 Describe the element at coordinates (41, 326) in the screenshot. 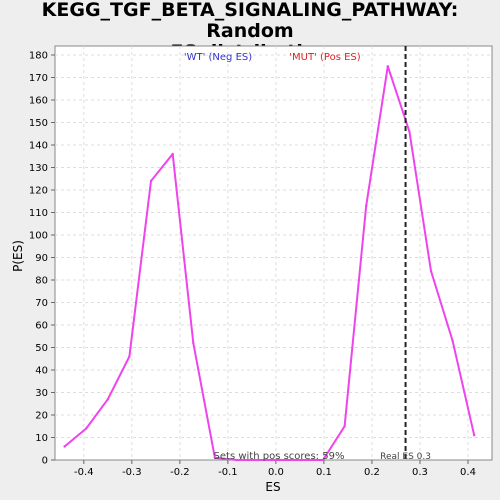

I see `y-tick-label: 60` at that location.